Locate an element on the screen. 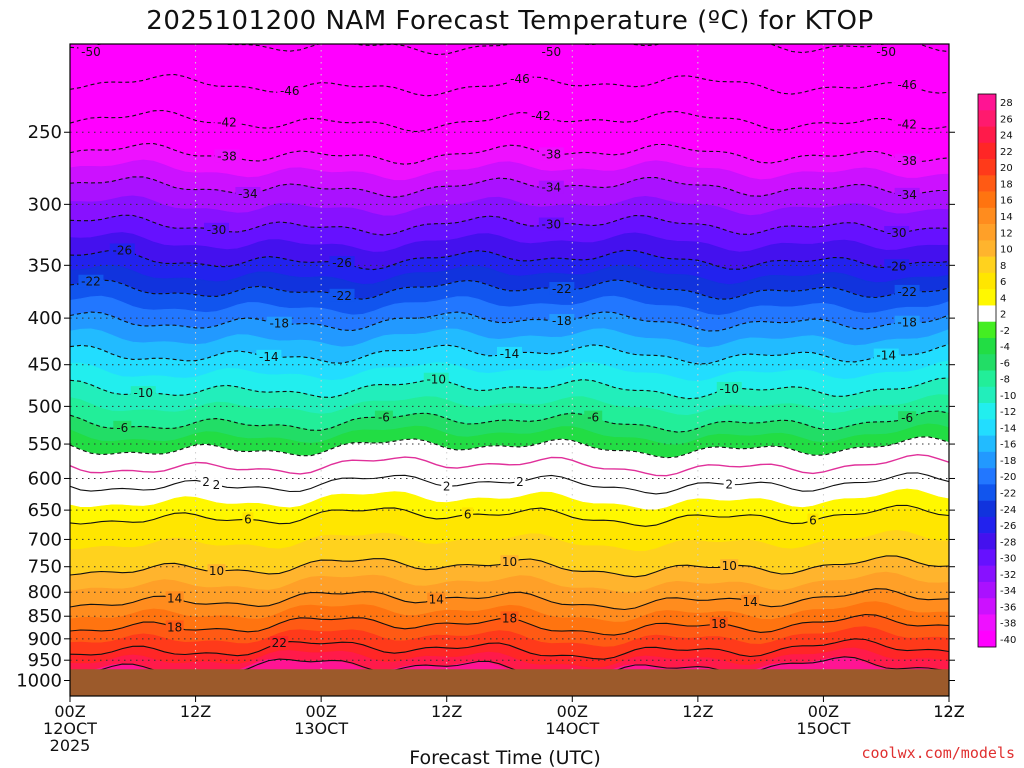 The image size is (1024, 768). colorbar-label: -20 is located at coordinates (1008, 477).